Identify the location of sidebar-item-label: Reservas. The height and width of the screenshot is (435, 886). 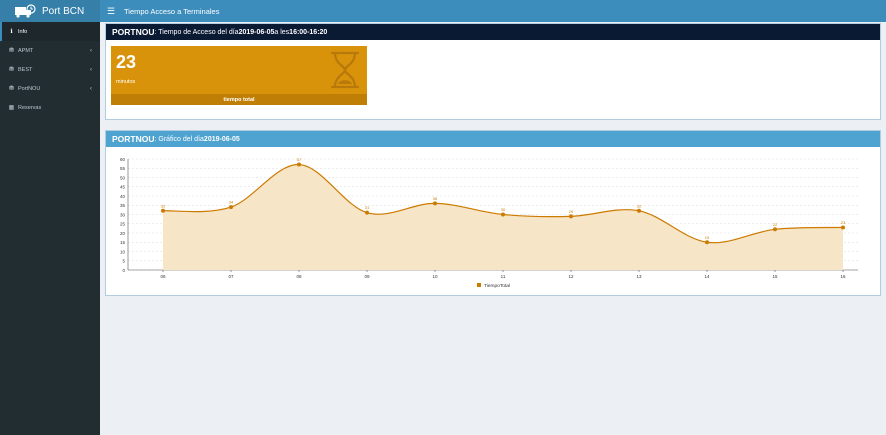
(30, 107).